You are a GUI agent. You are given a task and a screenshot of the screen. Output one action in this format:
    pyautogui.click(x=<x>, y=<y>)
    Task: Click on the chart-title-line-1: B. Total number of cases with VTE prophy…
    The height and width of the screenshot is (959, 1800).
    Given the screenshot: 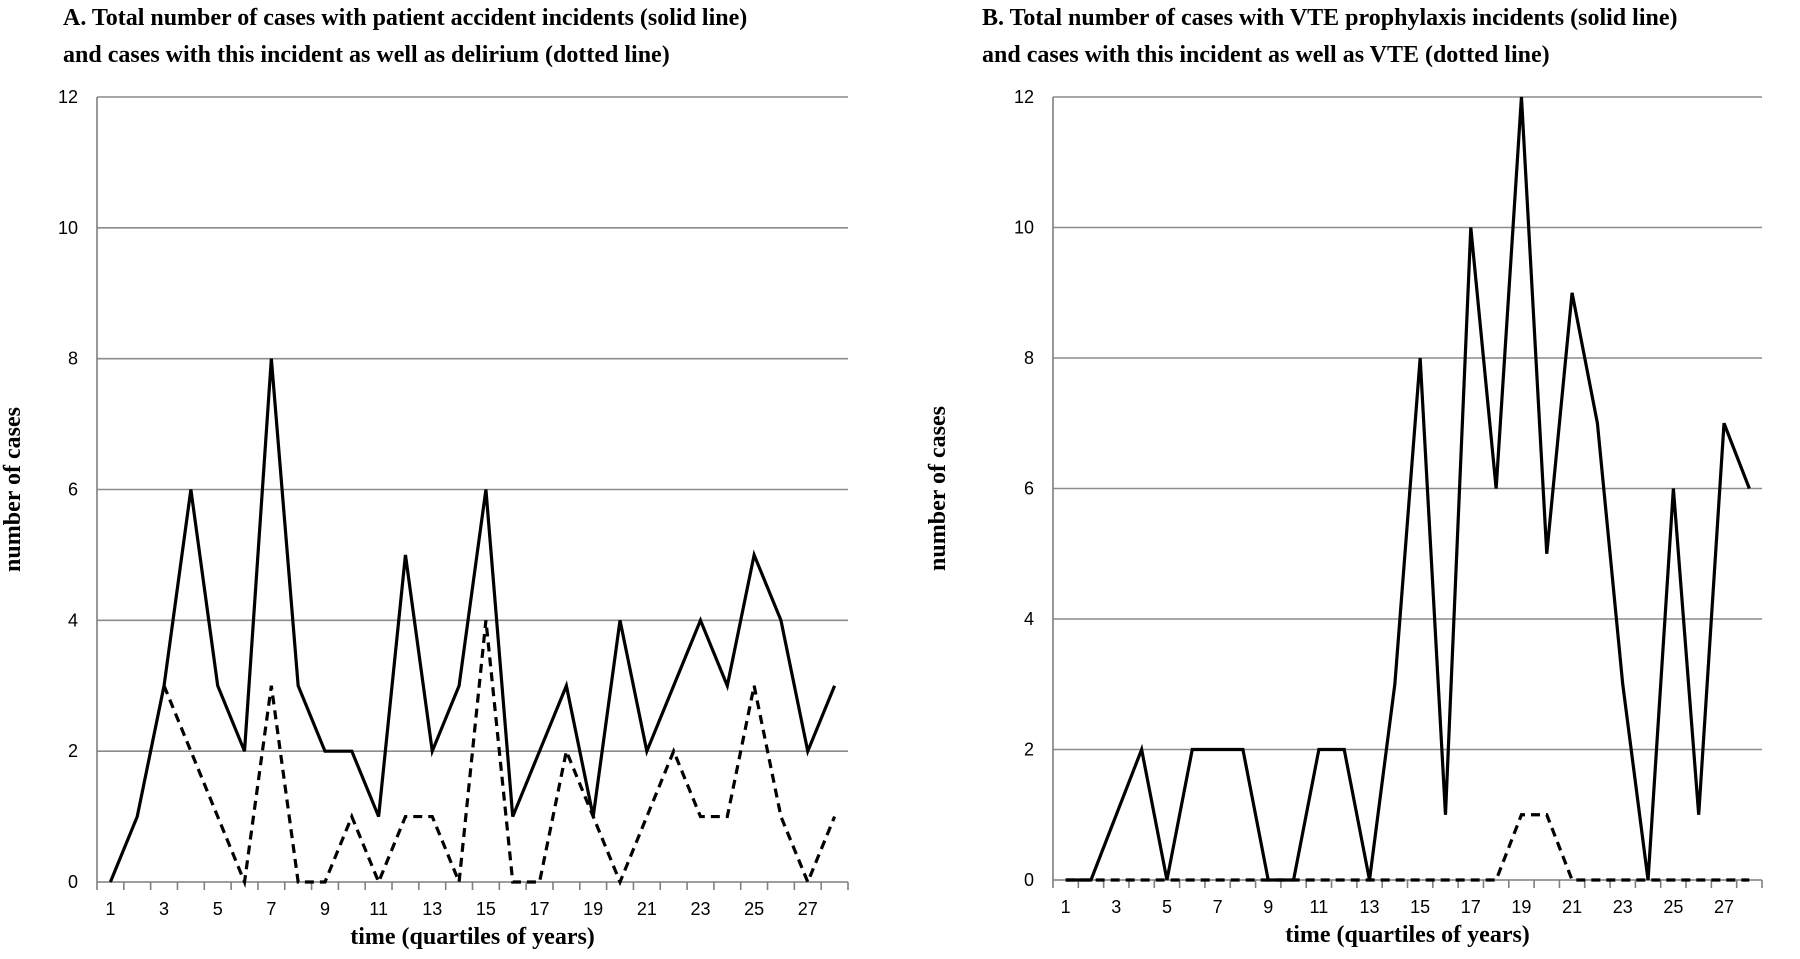 What is the action you would take?
    pyautogui.click(x=1330, y=18)
    